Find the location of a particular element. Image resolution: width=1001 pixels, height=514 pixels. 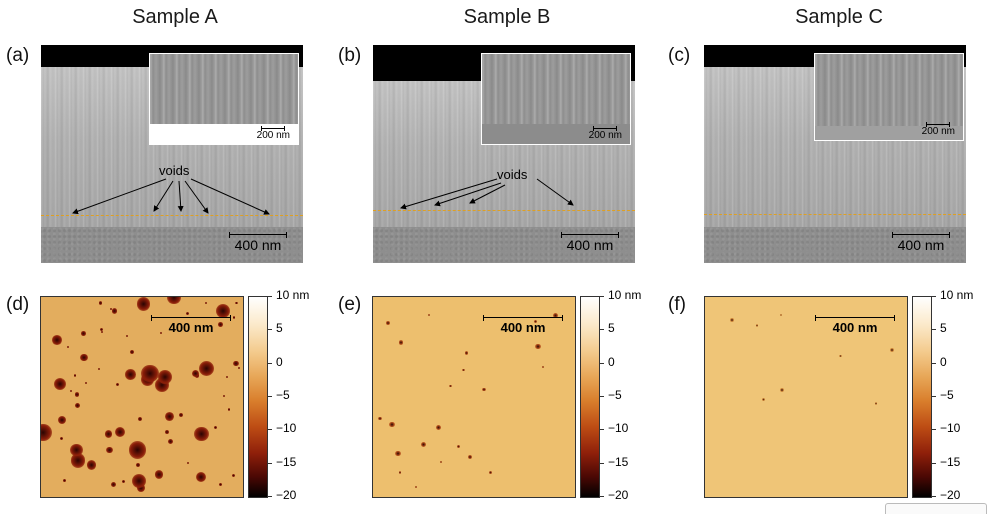

sem-scale-bar-a: 400 nm is located at coordinates (258, 242).